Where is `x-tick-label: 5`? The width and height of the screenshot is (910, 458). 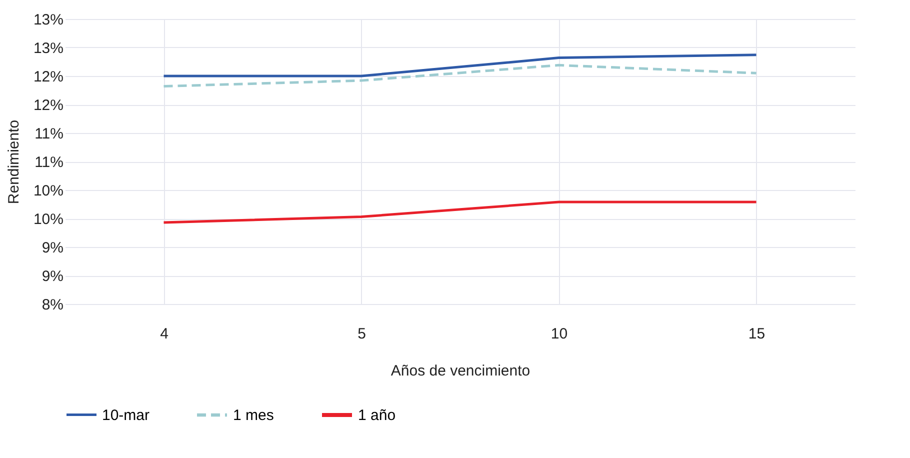 x-tick-label: 5 is located at coordinates (362, 334).